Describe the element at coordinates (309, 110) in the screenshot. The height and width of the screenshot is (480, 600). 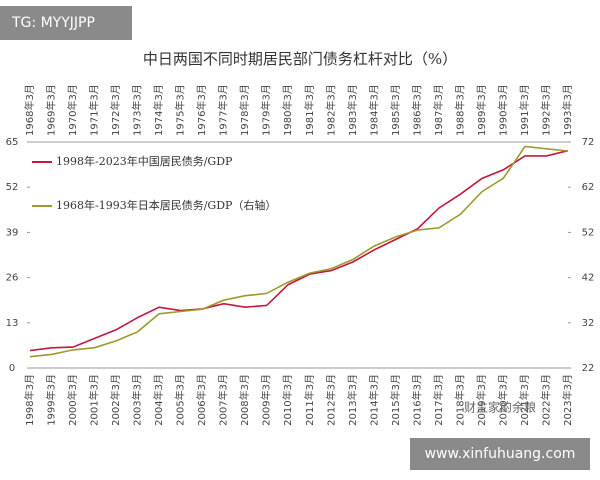
I see `top-tick-label: 1981年3月` at that location.